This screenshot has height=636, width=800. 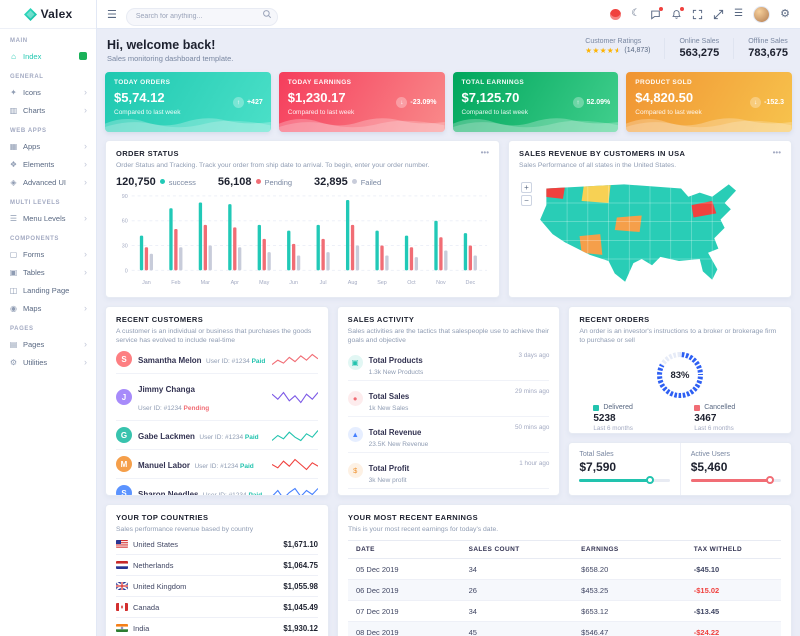 I want to click on search-icon, so click(x=267, y=14).